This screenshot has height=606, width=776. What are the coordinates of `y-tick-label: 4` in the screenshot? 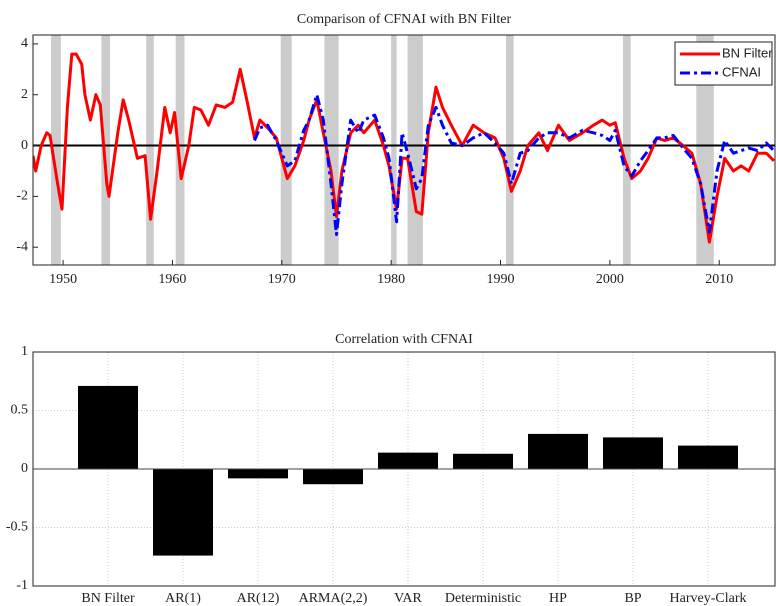 It's located at (24, 43).